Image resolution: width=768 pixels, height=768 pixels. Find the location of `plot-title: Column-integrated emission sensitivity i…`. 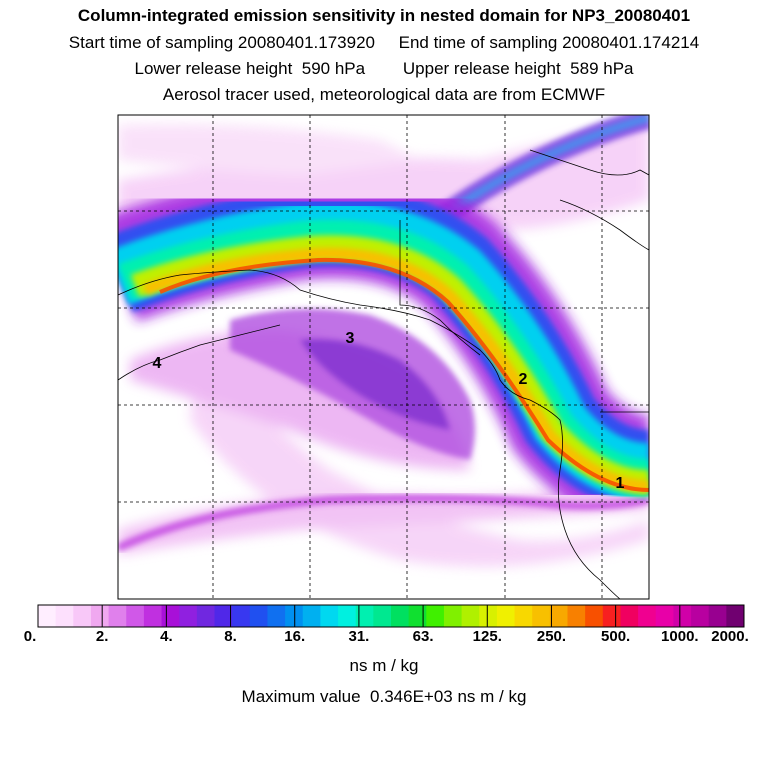

plot-title: Column-integrated emission sensitivity i… is located at coordinates (384, 15).